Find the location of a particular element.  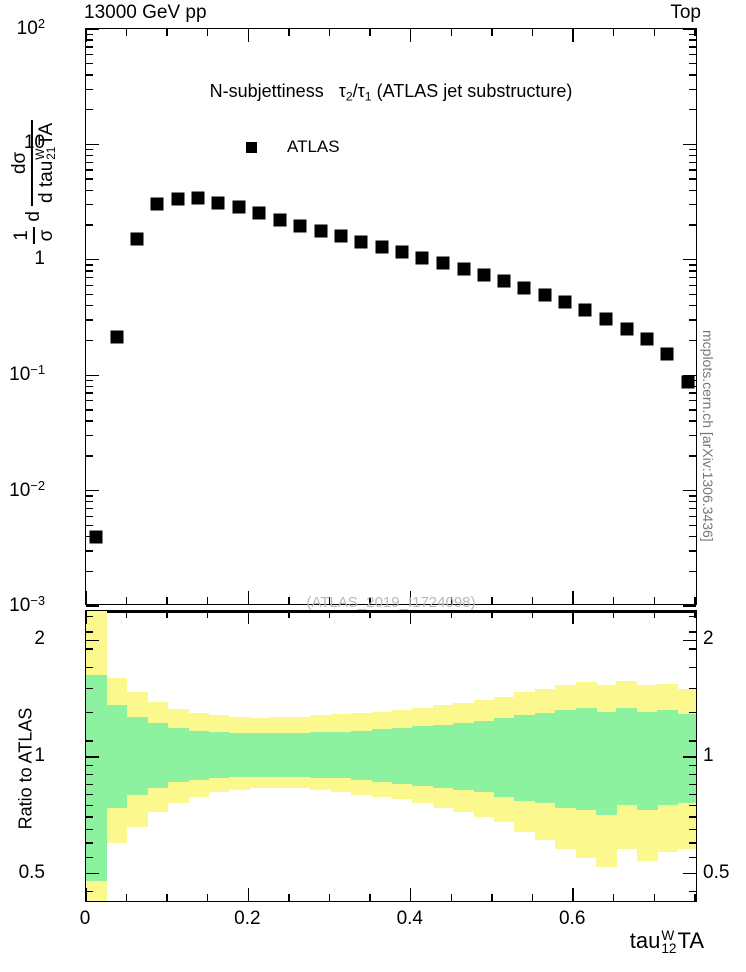

ratio-tick-label-left: 0.5 is located at coordinates (31, 872).